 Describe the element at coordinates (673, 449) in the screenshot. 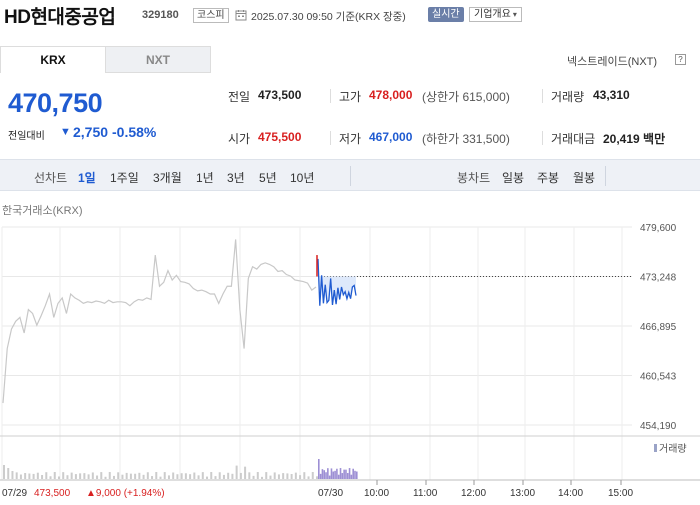

I see `volume-legend-label: 거래량` at that location.